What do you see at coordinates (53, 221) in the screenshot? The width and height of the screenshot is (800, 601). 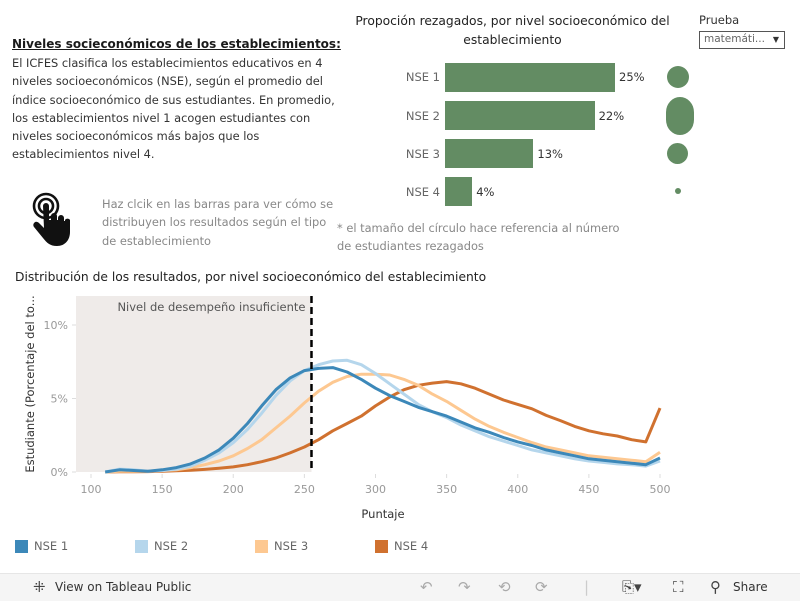 I see `hand-pointer-icon` at bounding box center [53, 221].